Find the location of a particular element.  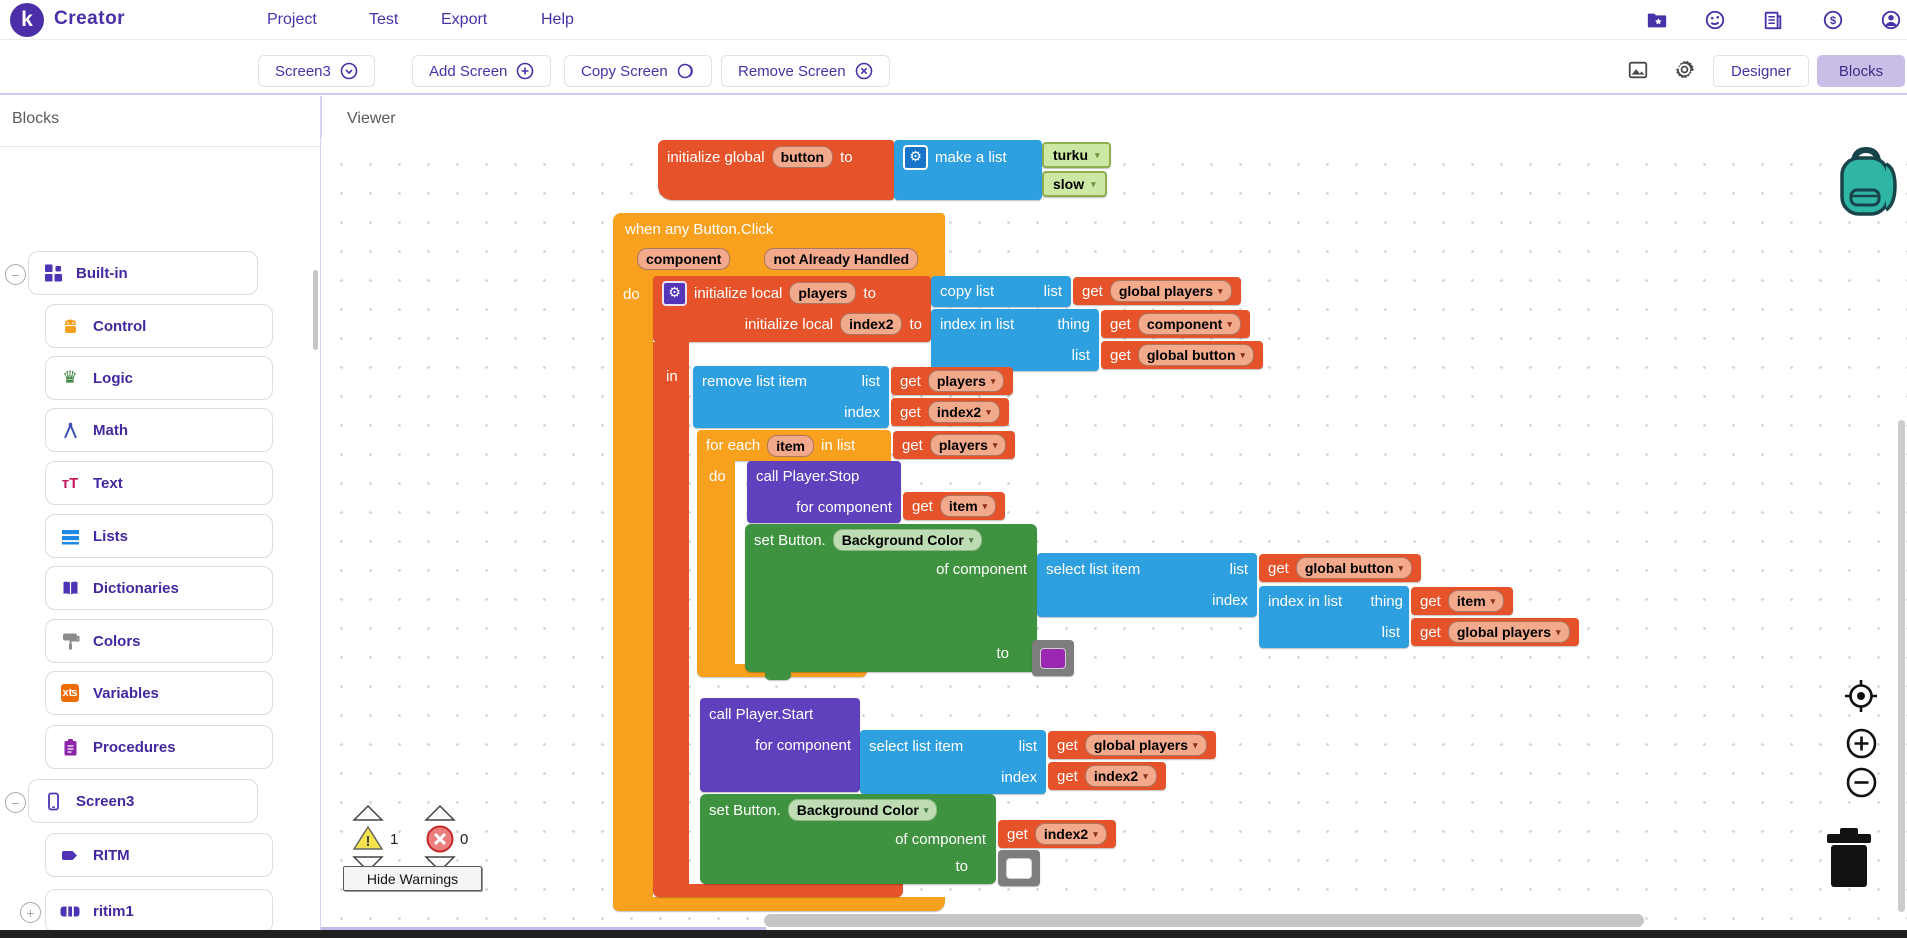

variable-name-field: button is located at coordinates (802, 157).